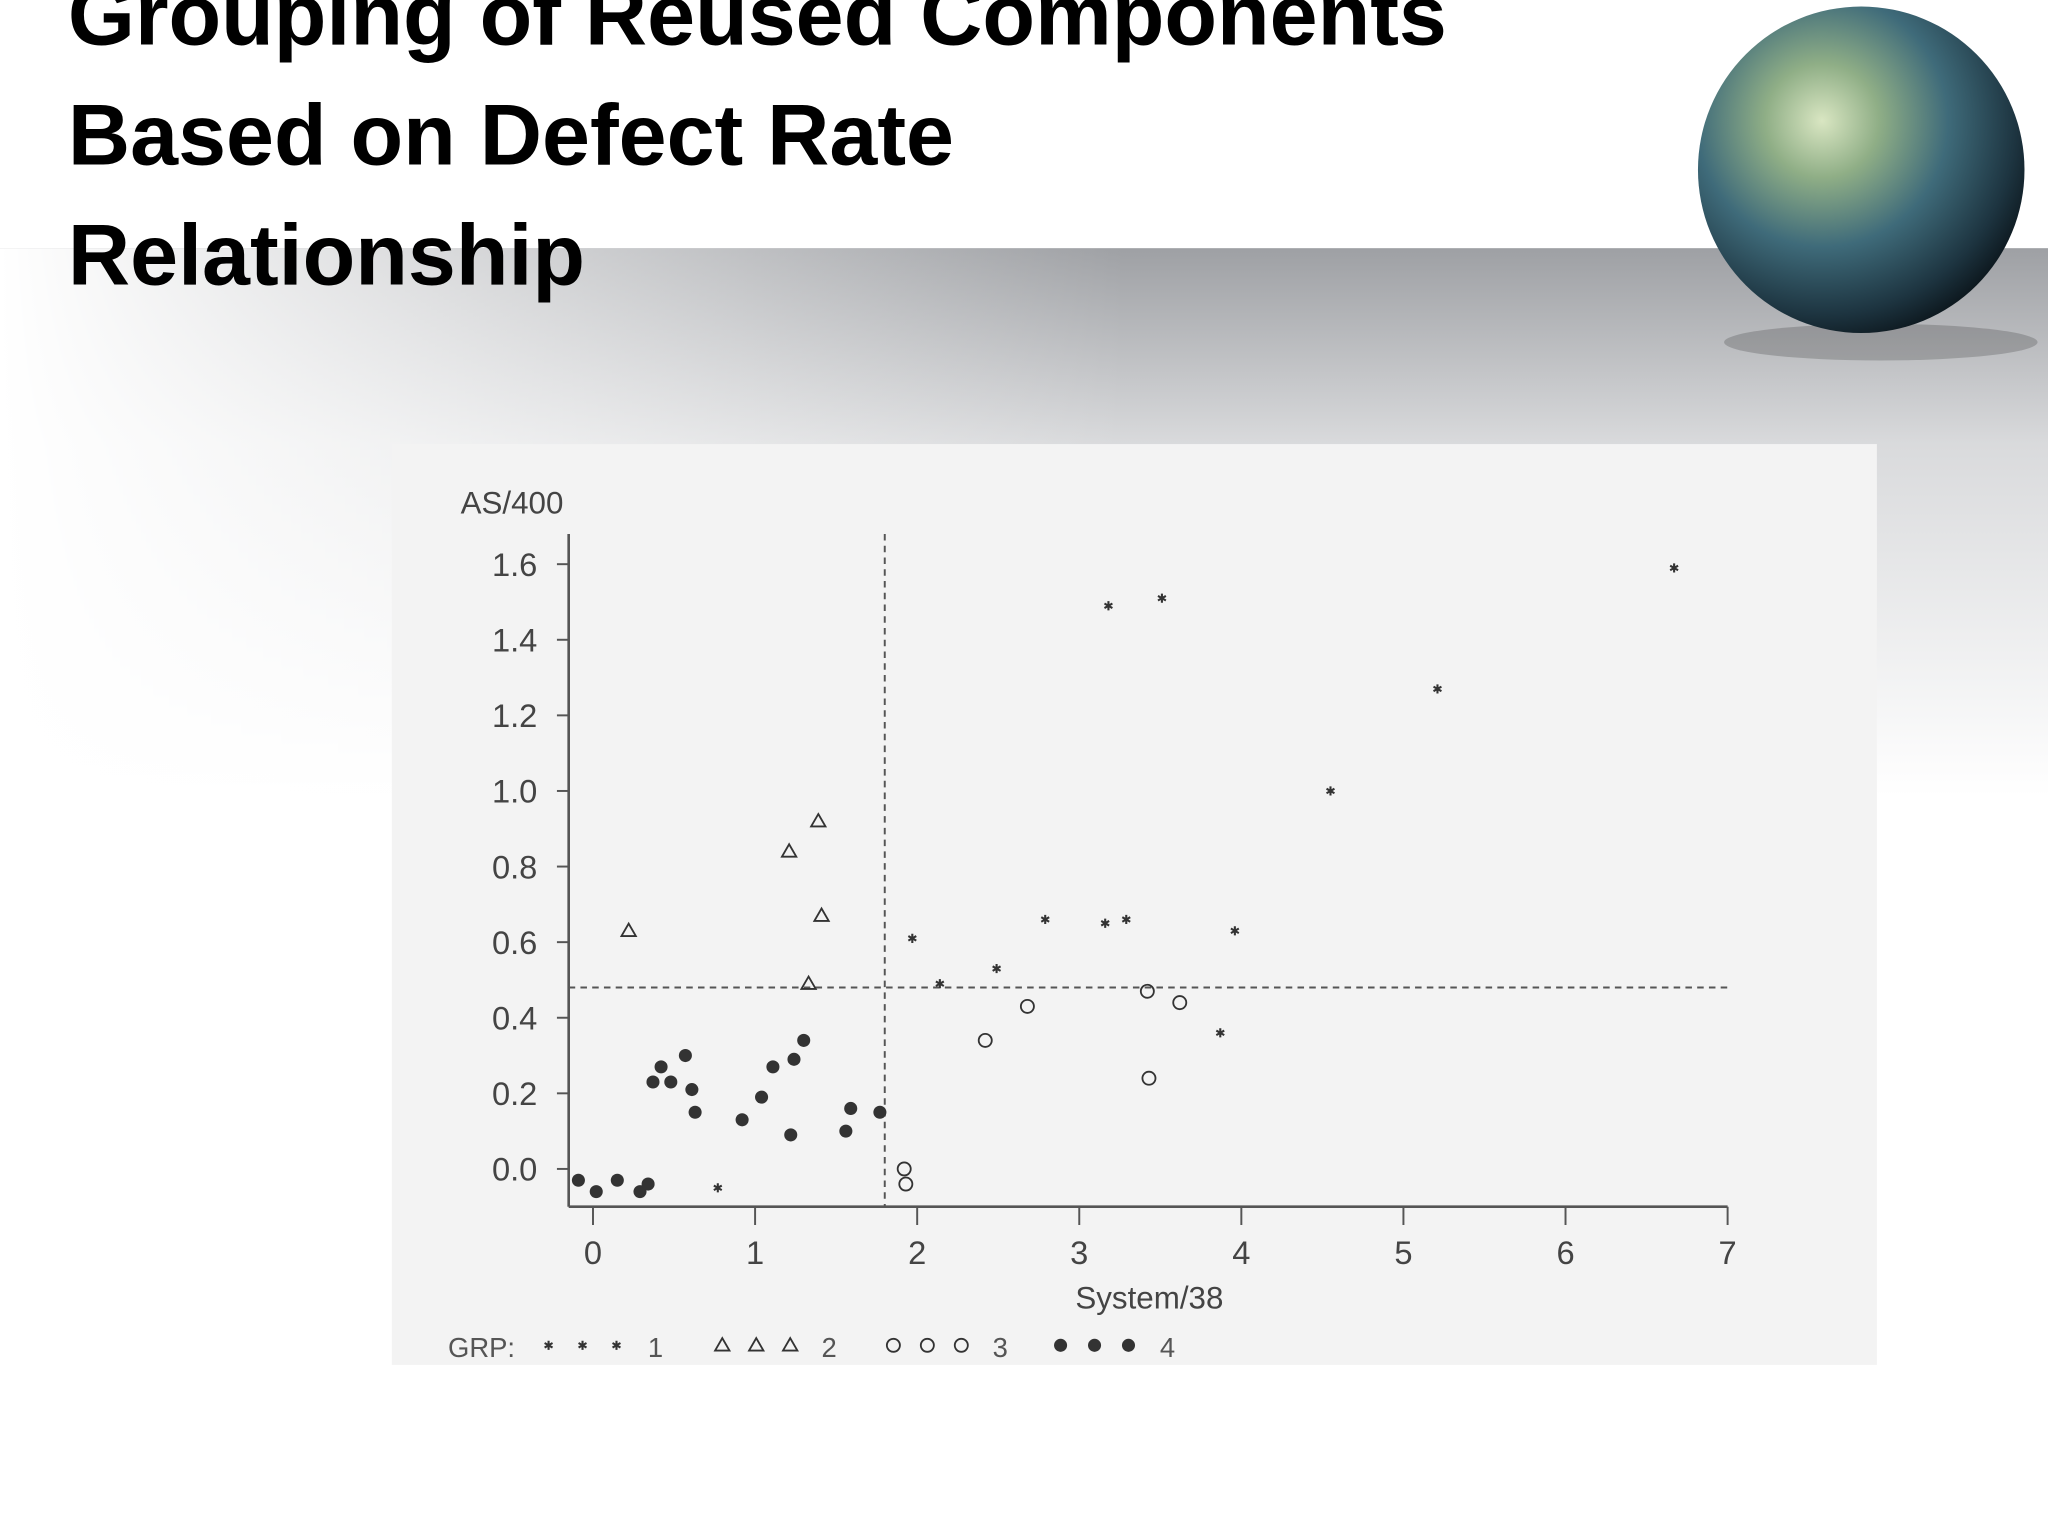  I want to click on x-tick-label: 5, so click(1403, 1252).